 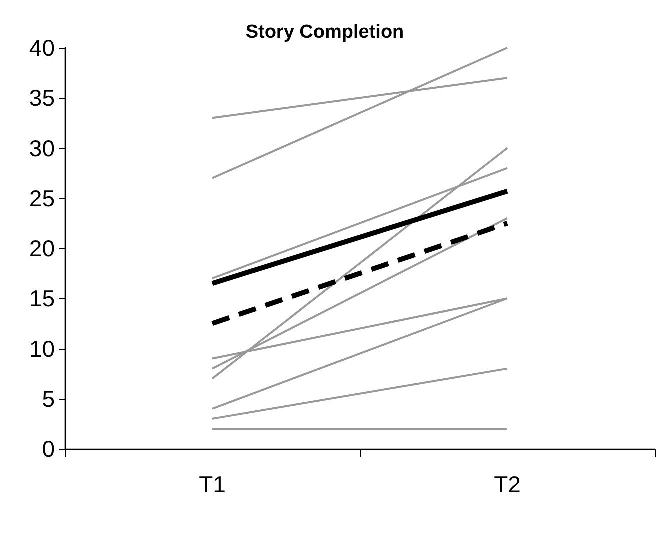 What do you see at coordinates (212, 485) in the screenshot?
I see `x-tick-label: T1` at bounding box center [212, 485].